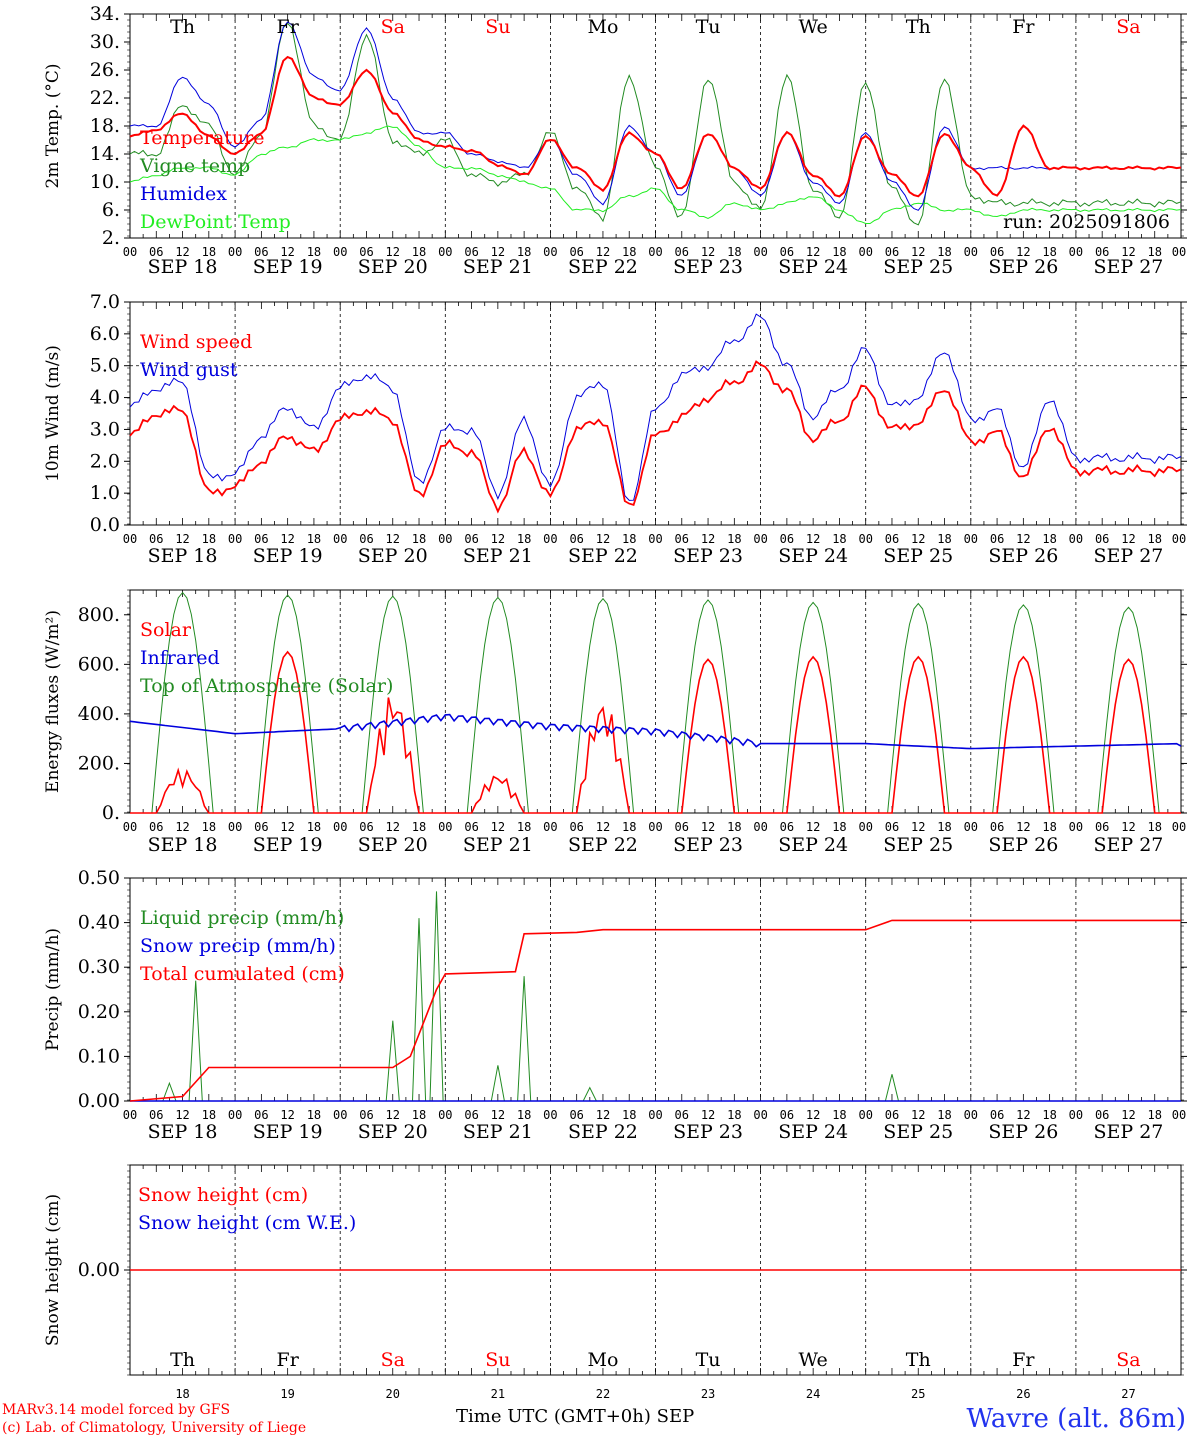 The image size is (1194, 1440). I want to click on infrared-line, so click(655, 731).